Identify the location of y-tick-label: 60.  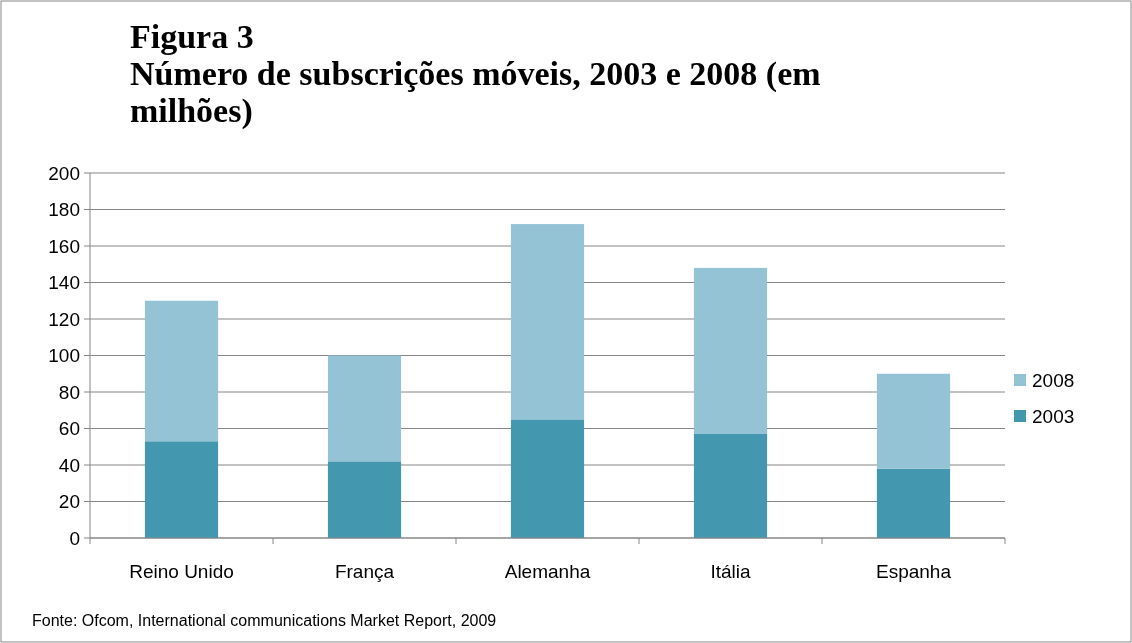
(69, 429).